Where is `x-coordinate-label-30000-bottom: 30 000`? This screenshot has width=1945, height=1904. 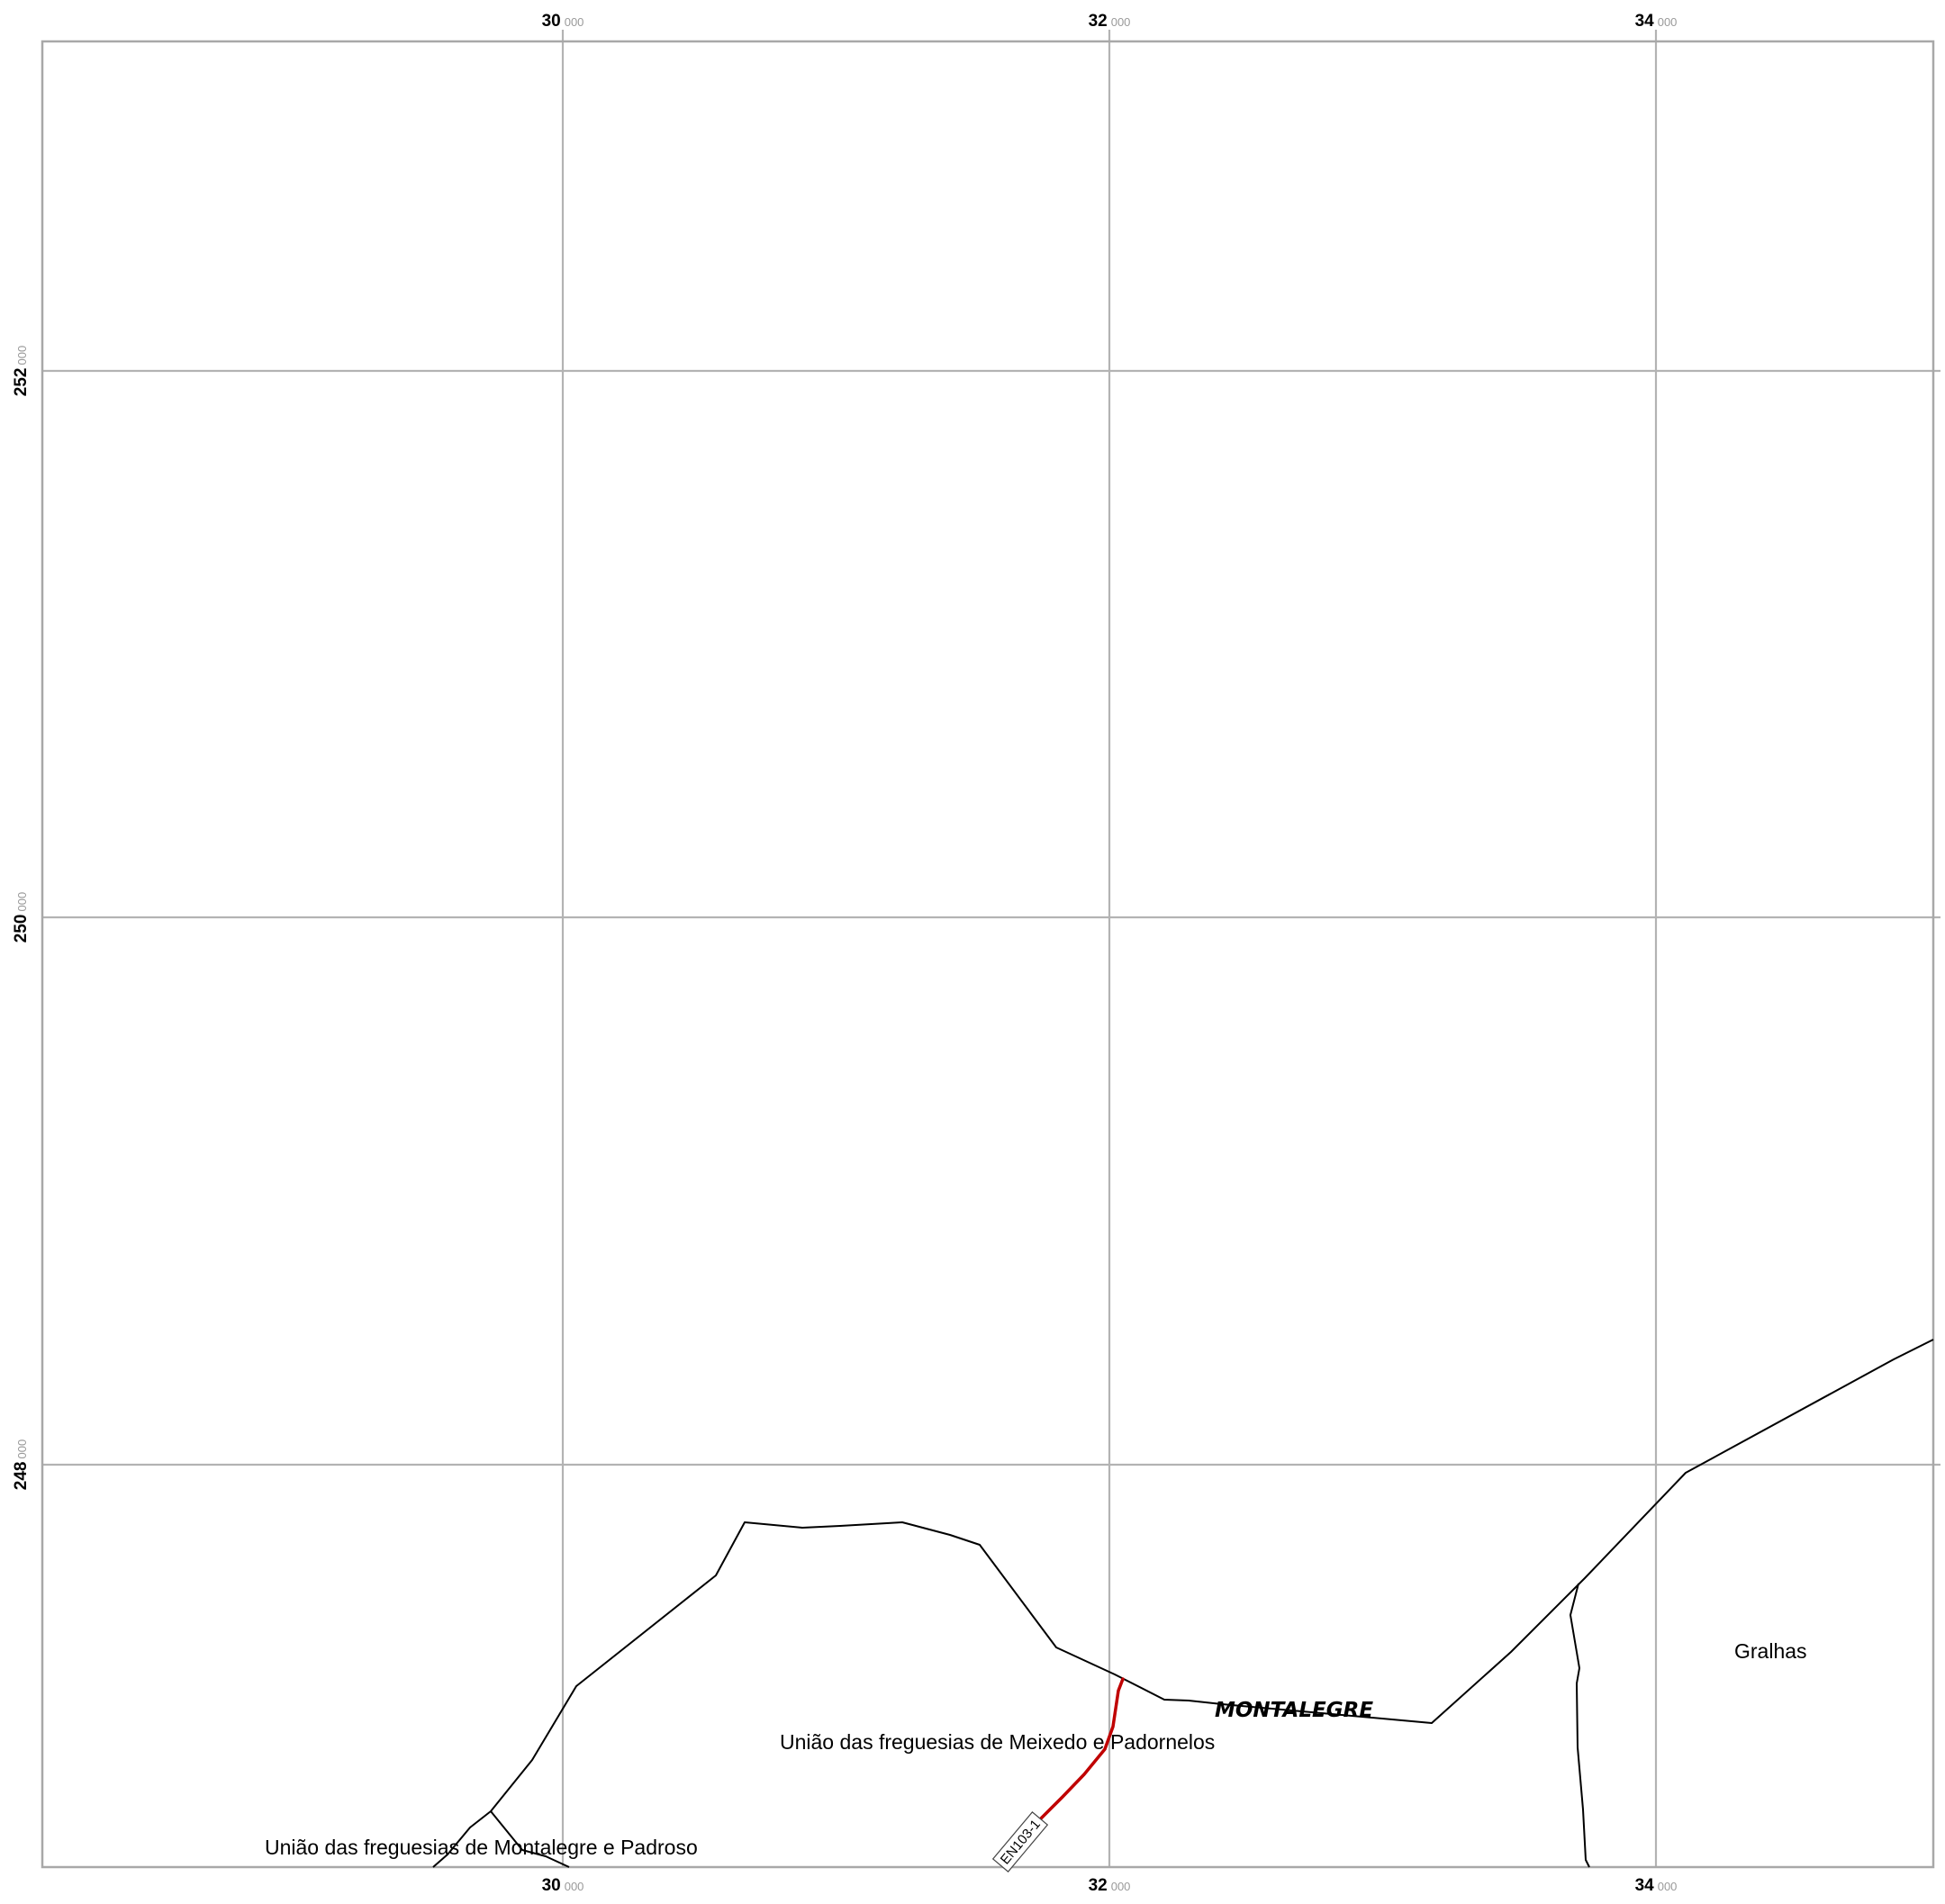 x-coordinate-label-30000-bottom: 30 000 is located at coordinates (563, 1885).